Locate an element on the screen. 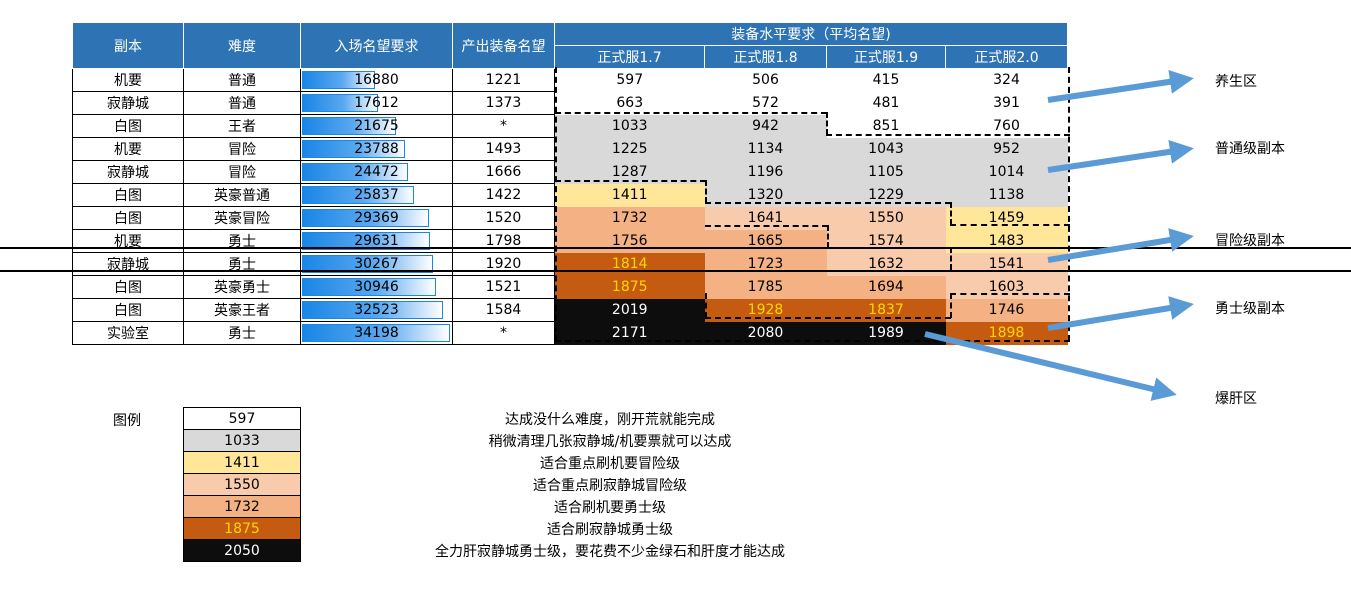 This screenshot has width=1351, height=598. requirement-cell: 1320 is located at coordinates (765, 195).